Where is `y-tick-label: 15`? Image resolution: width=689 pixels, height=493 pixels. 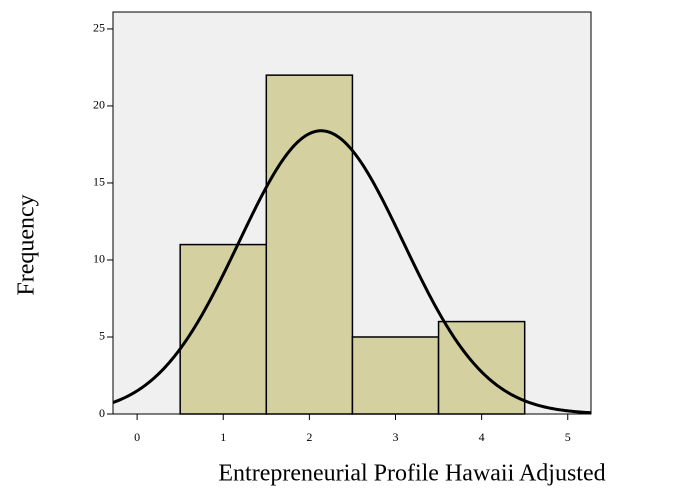
y-tick-label: 15 is located at coordinates (99, 182).